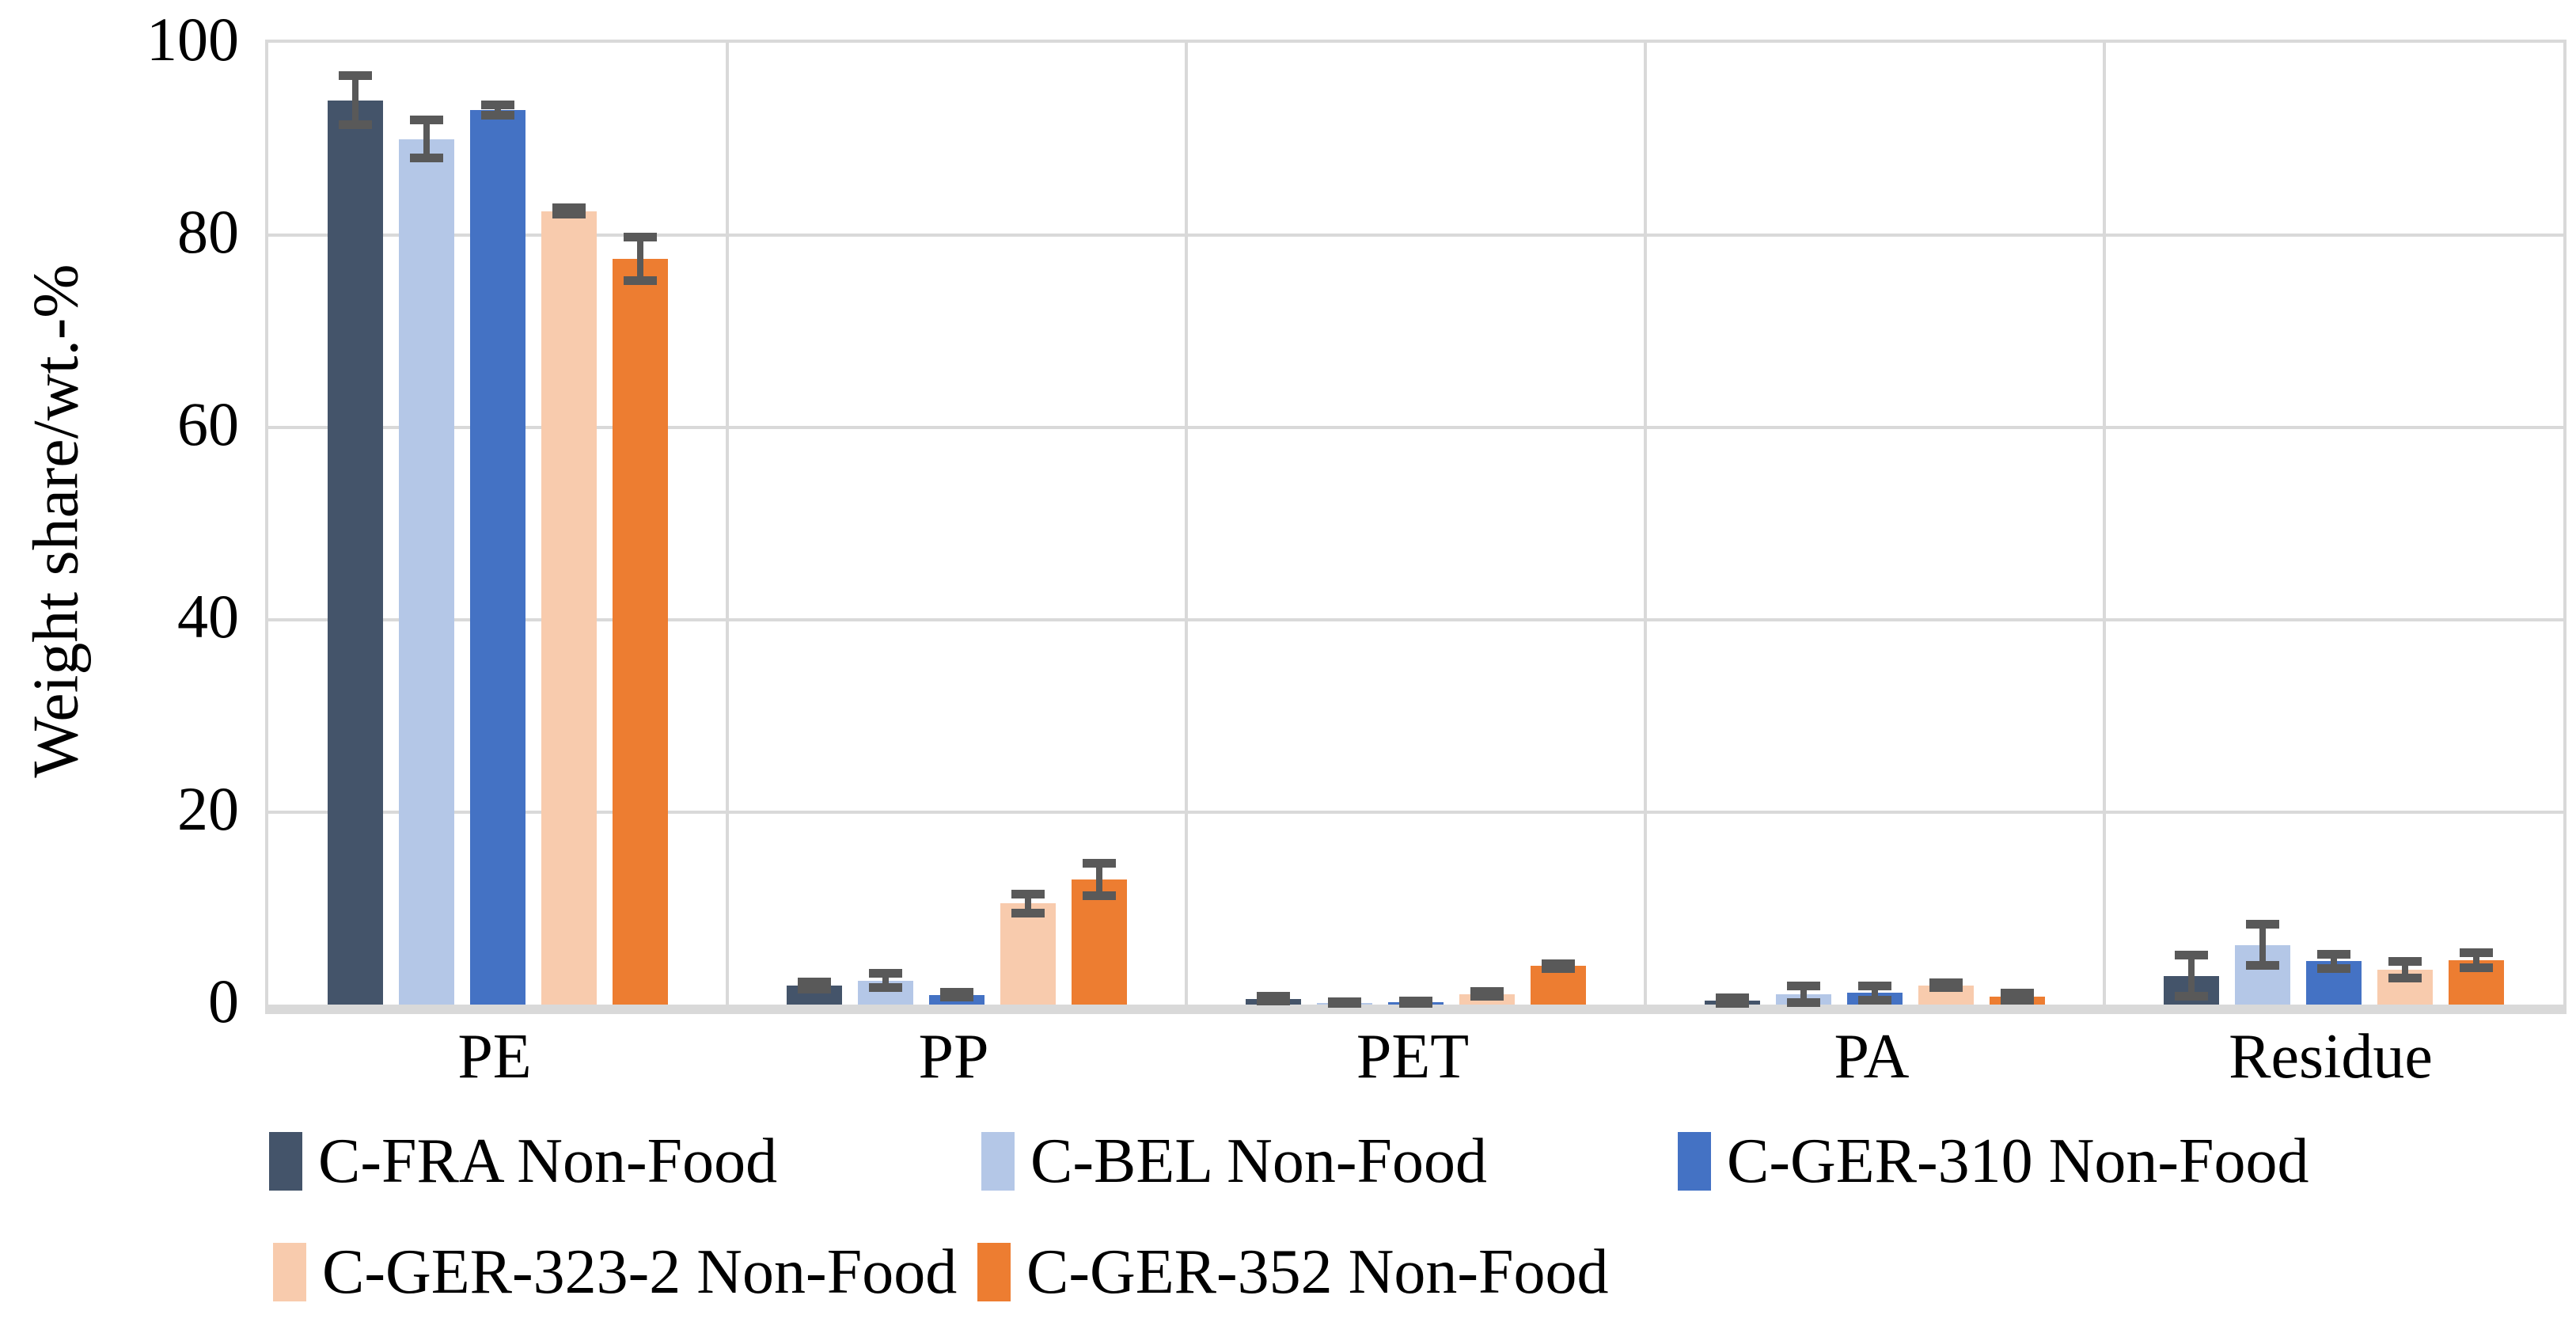  I want to click on legend-item: C-BEL Non-Food, so click(1234, 1161).